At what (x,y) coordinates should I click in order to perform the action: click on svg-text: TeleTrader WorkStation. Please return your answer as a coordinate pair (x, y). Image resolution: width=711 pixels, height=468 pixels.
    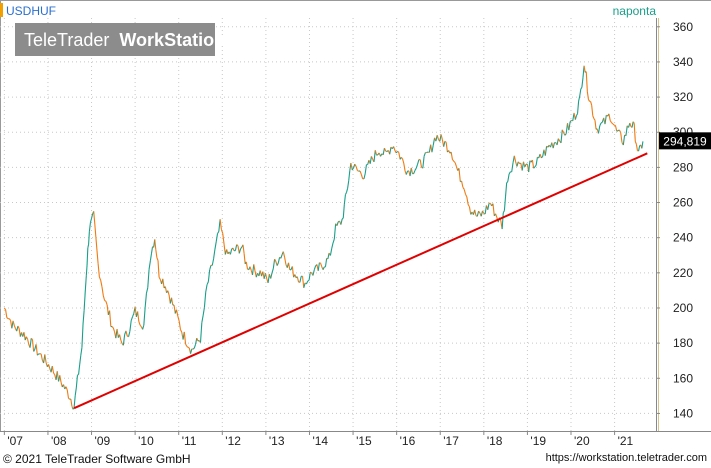
    Looking at the image, I should click on (124, 40).